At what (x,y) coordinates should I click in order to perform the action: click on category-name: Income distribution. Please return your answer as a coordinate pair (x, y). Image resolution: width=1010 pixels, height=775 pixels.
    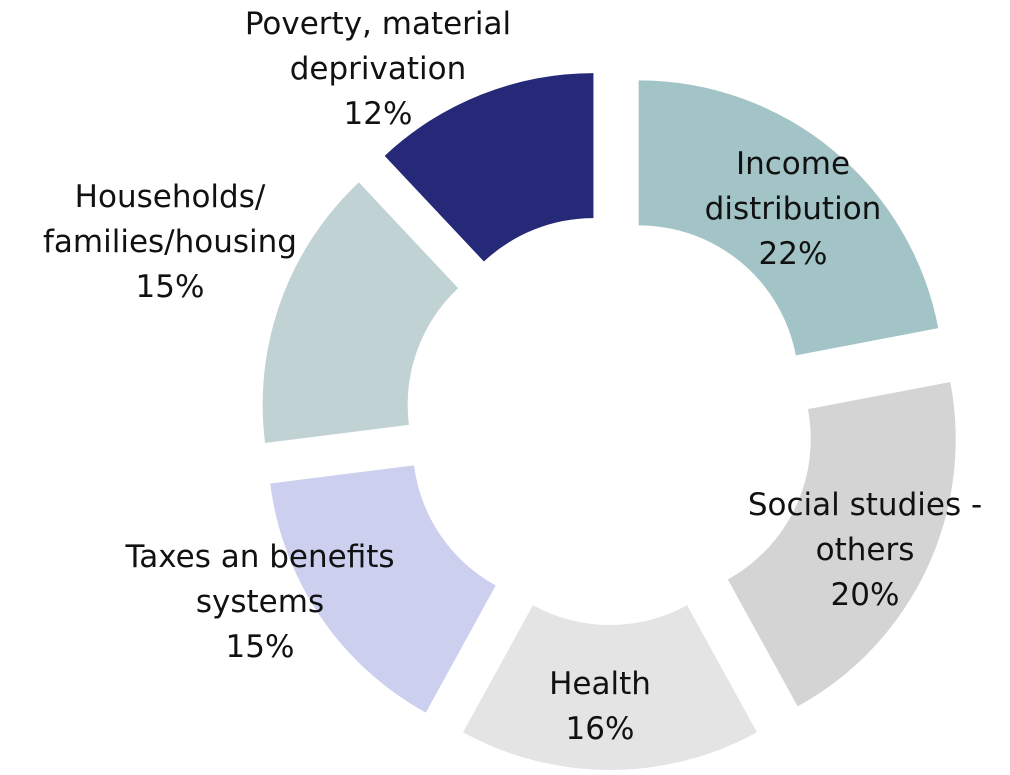
    Looking at the image, I should click on (793, 186).